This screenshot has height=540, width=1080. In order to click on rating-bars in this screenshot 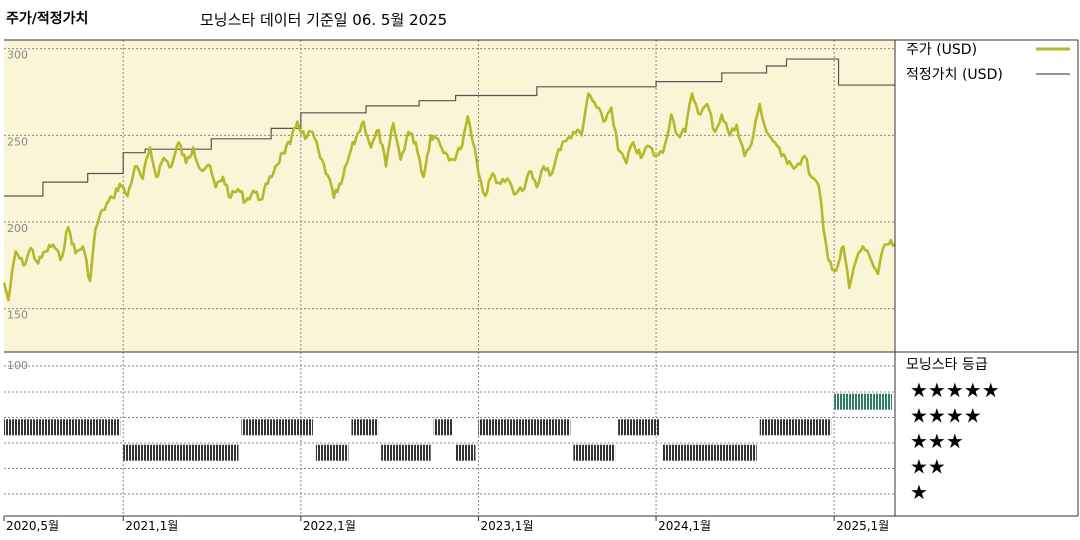, I will do `click(448, 427)`.